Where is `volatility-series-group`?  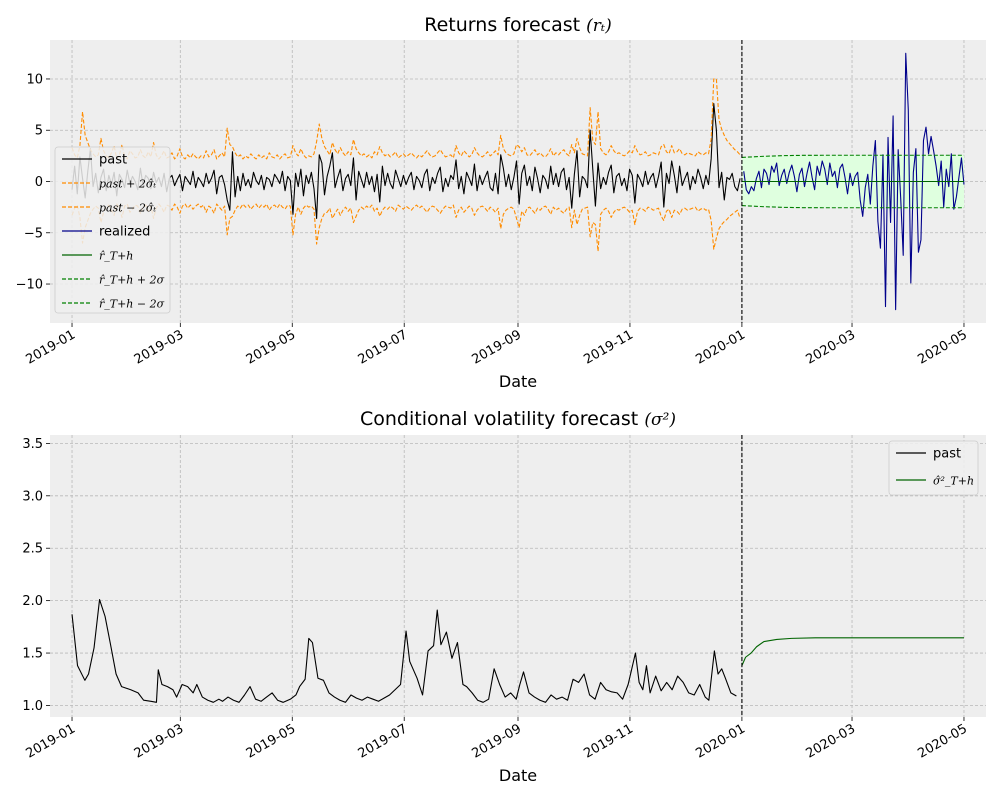 volatility-series-group is located at coordinates (517, 651).